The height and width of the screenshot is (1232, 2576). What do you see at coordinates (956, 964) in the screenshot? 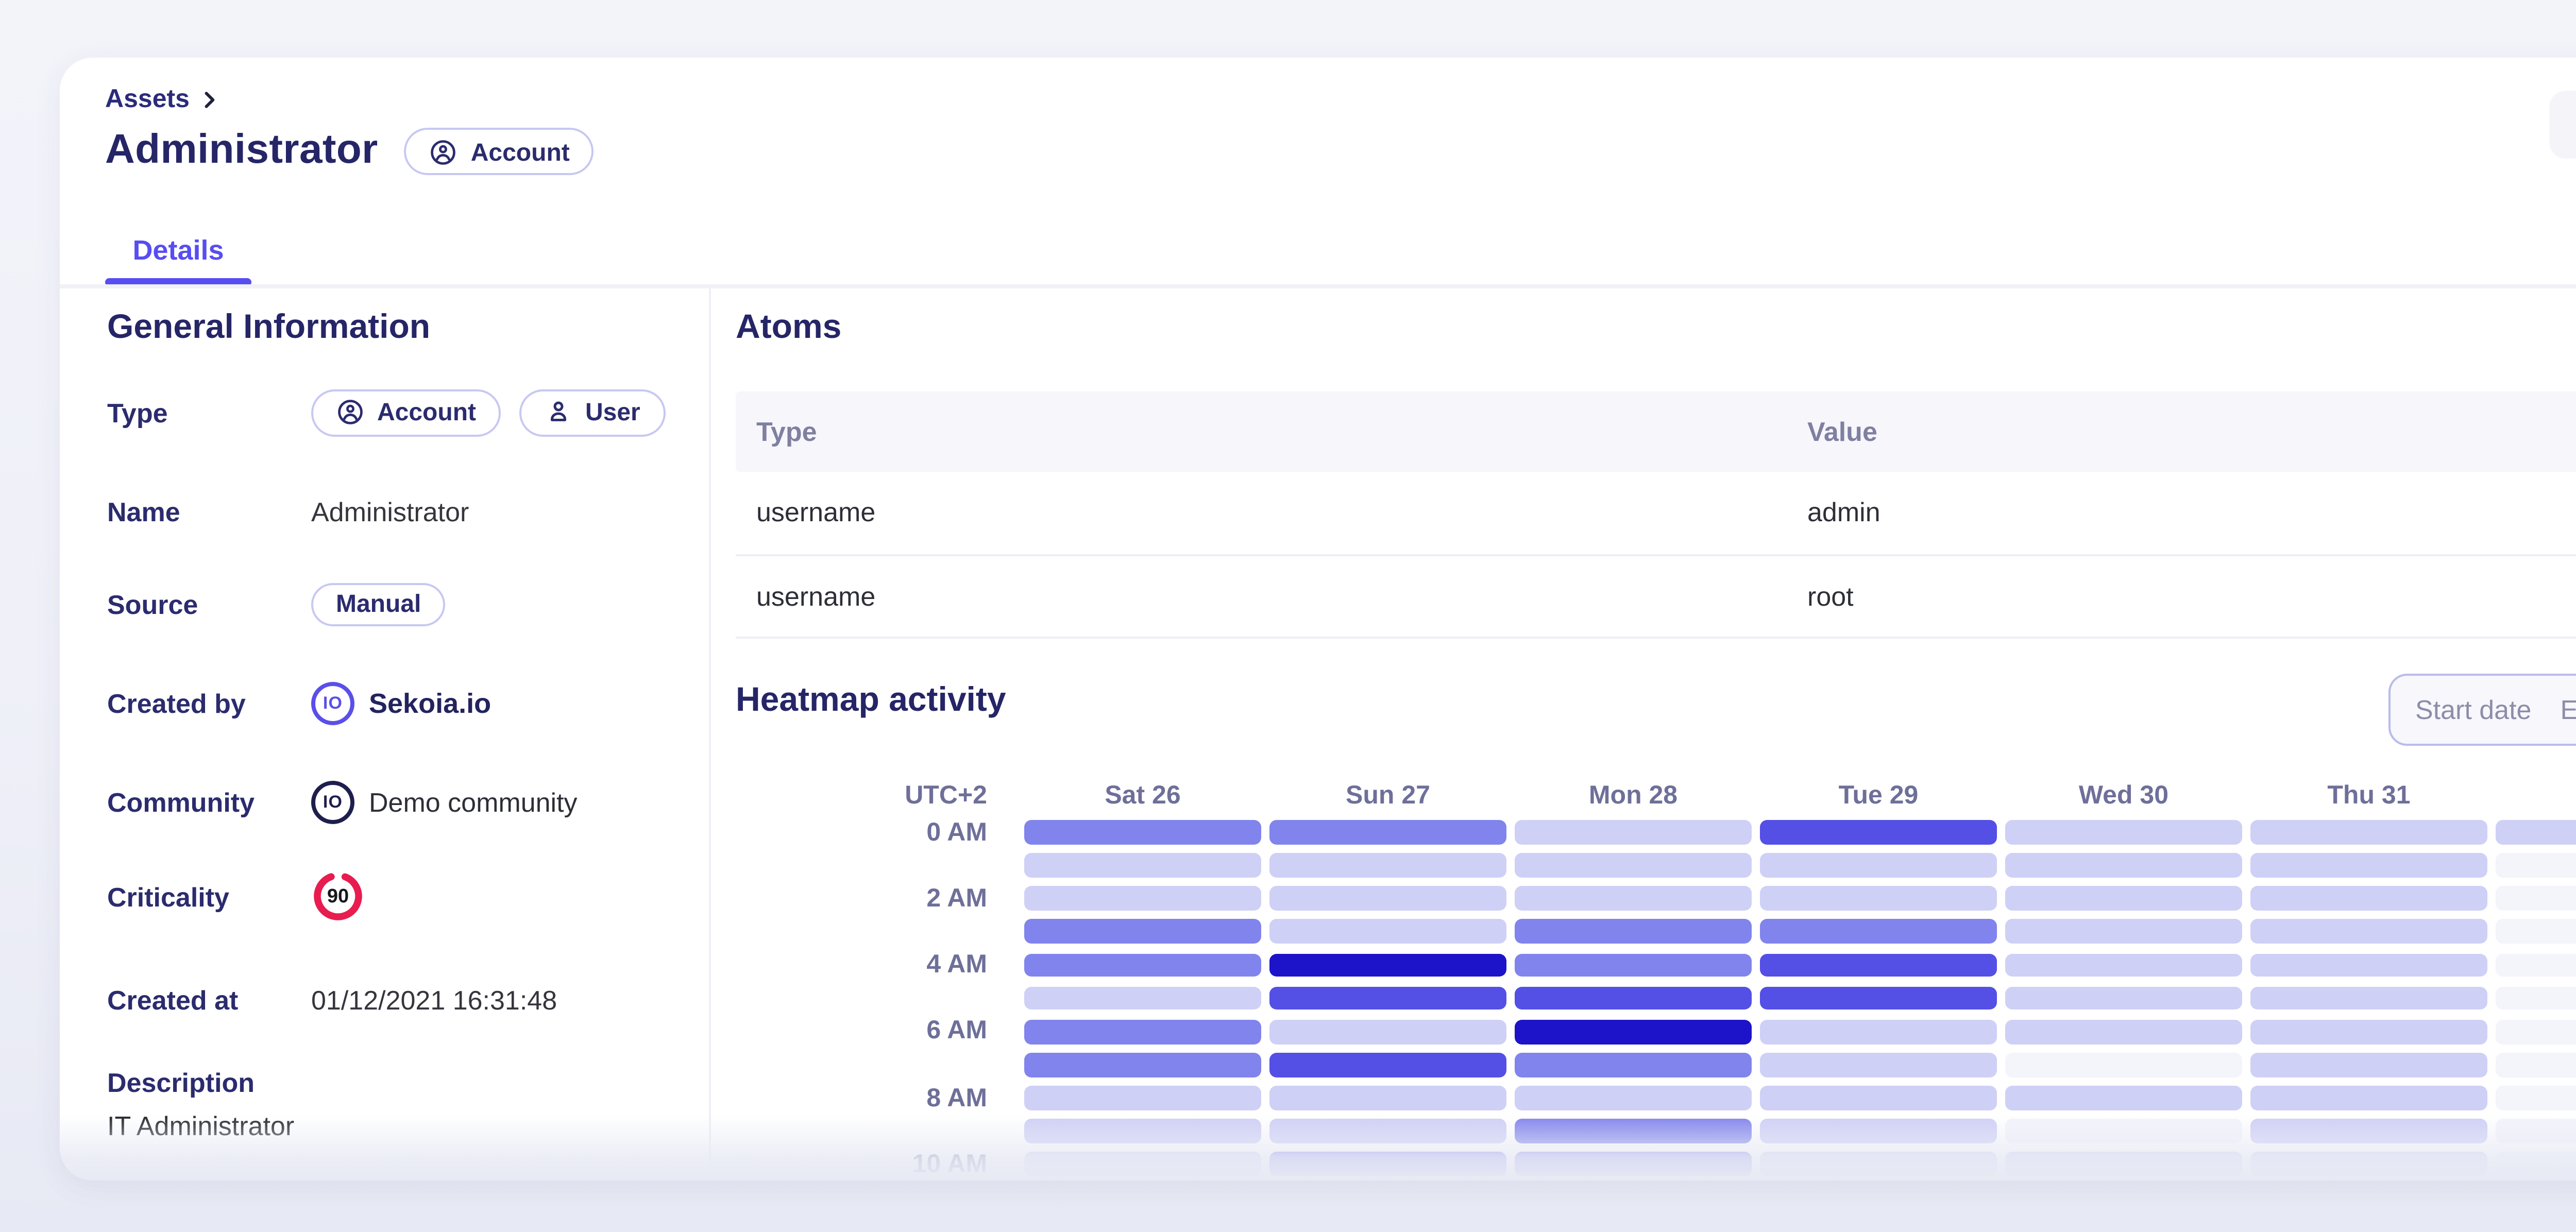
I see `heatmap-hour-label: 4 AM` at bounding box center [956, 964].